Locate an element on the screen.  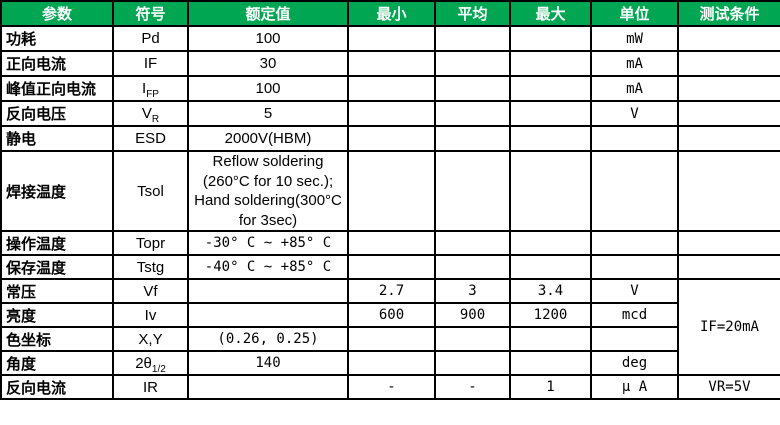
rated-cell: 100 is located at coordinates (268, 88).